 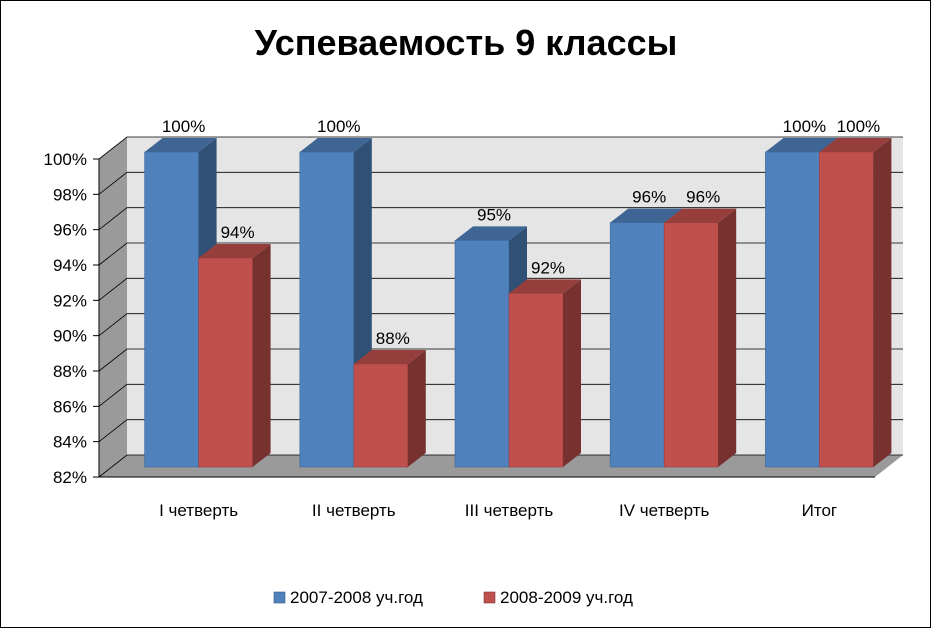 I want to click on x-tick-label: III четверть, so click(x=509, y=510).